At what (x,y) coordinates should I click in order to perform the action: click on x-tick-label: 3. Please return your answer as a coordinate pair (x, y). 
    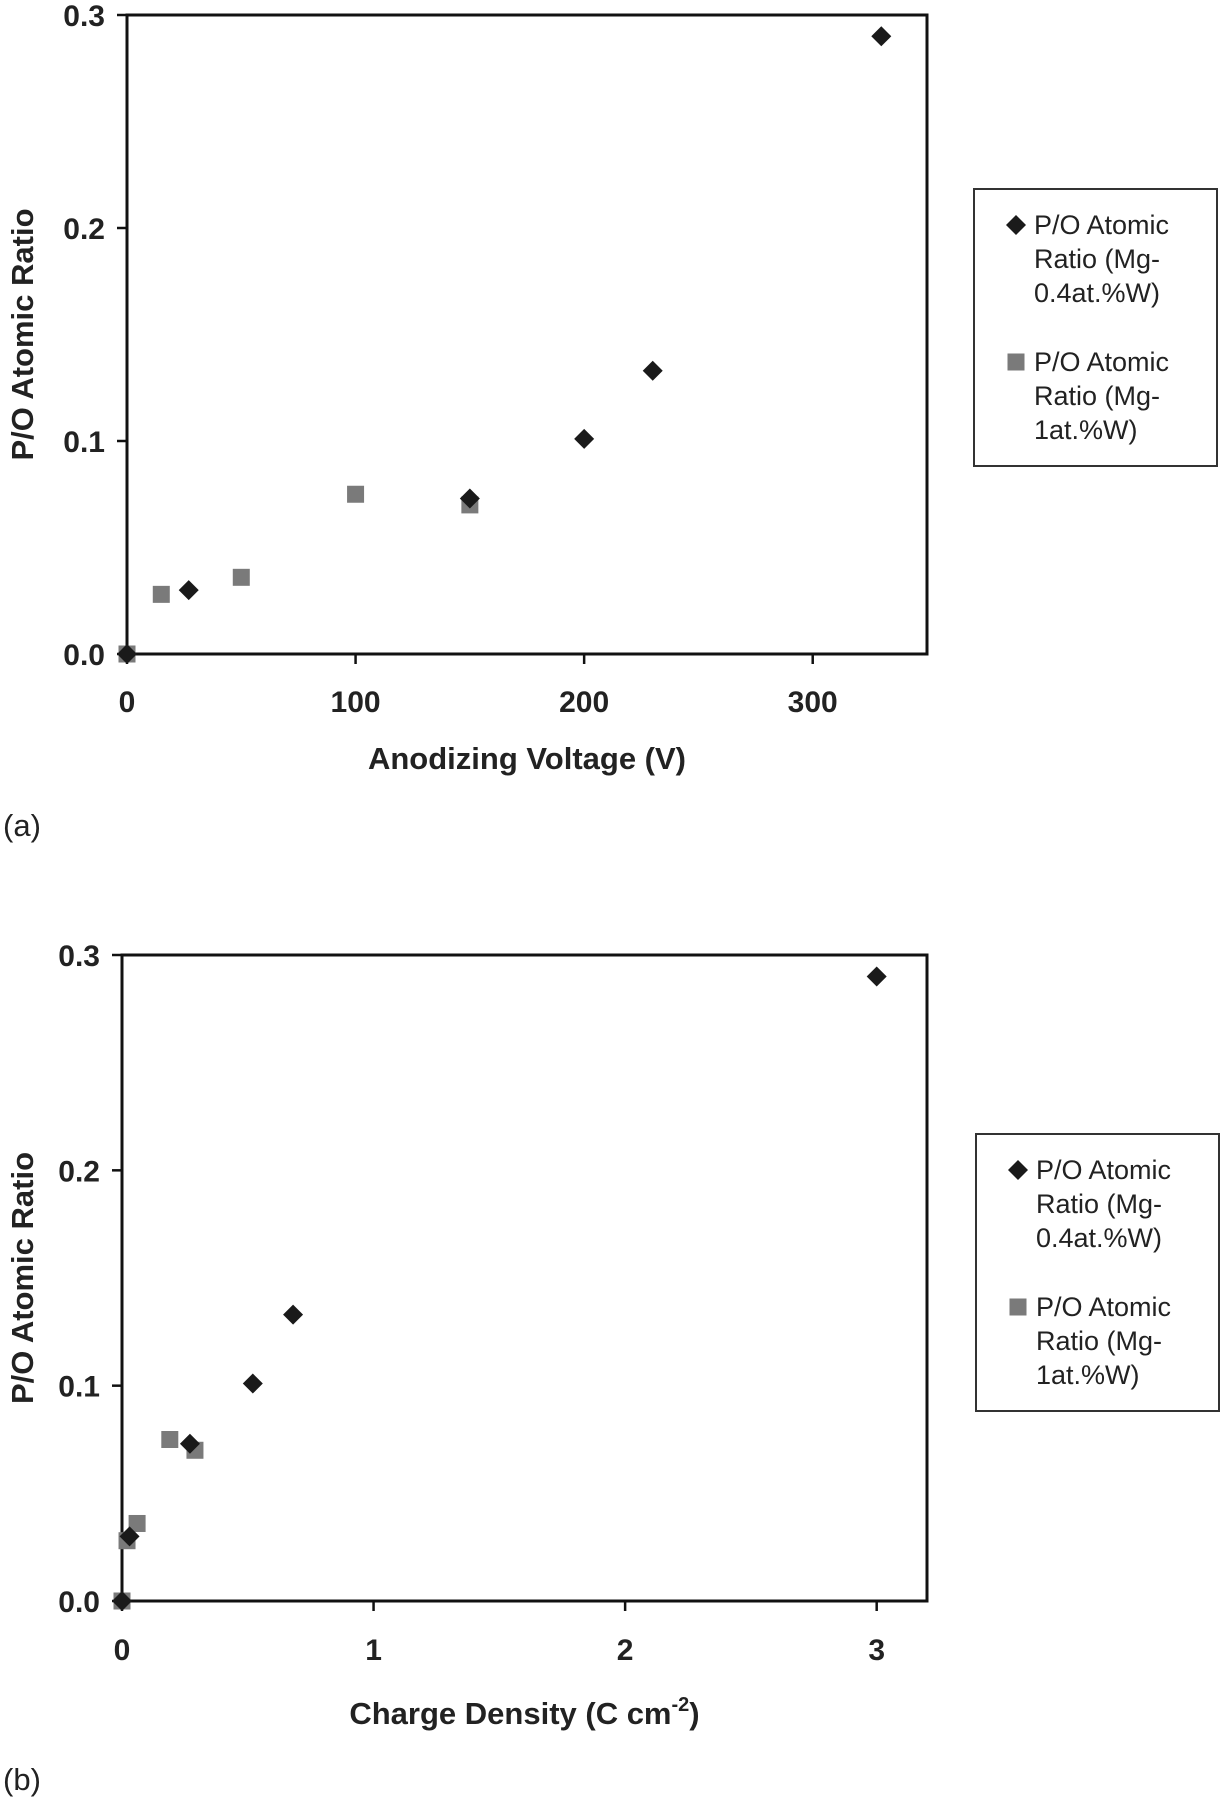
    Looking at the image, I should click on (876, 1650).